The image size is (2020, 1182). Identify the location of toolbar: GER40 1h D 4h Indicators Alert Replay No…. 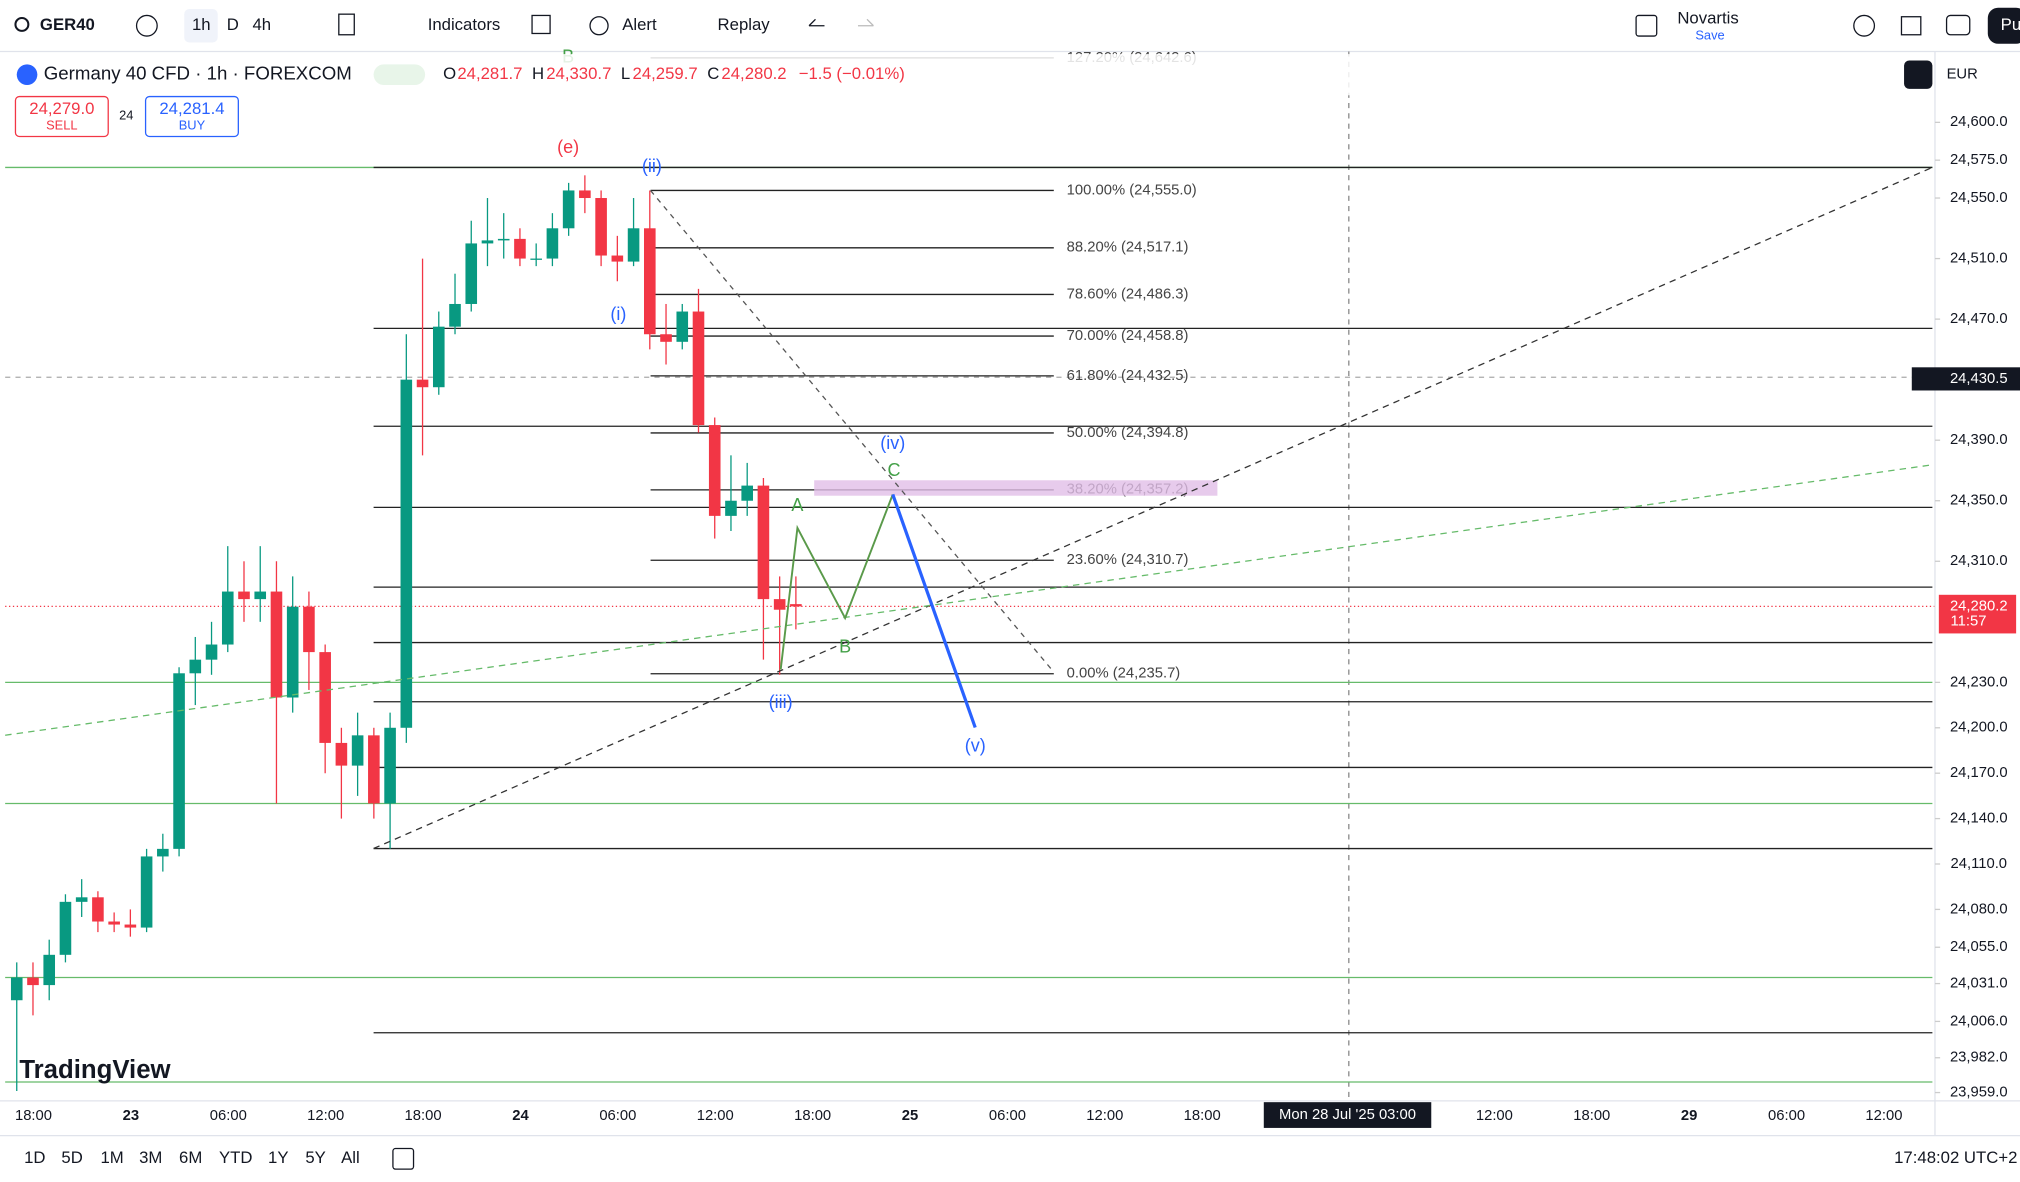
(1010, 30).